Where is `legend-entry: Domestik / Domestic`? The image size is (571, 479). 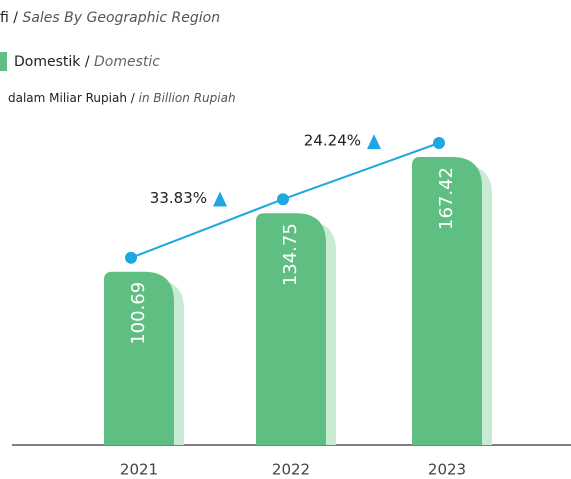
legend-entry: Domestik / Domestic is located at coordinates (87, 62).